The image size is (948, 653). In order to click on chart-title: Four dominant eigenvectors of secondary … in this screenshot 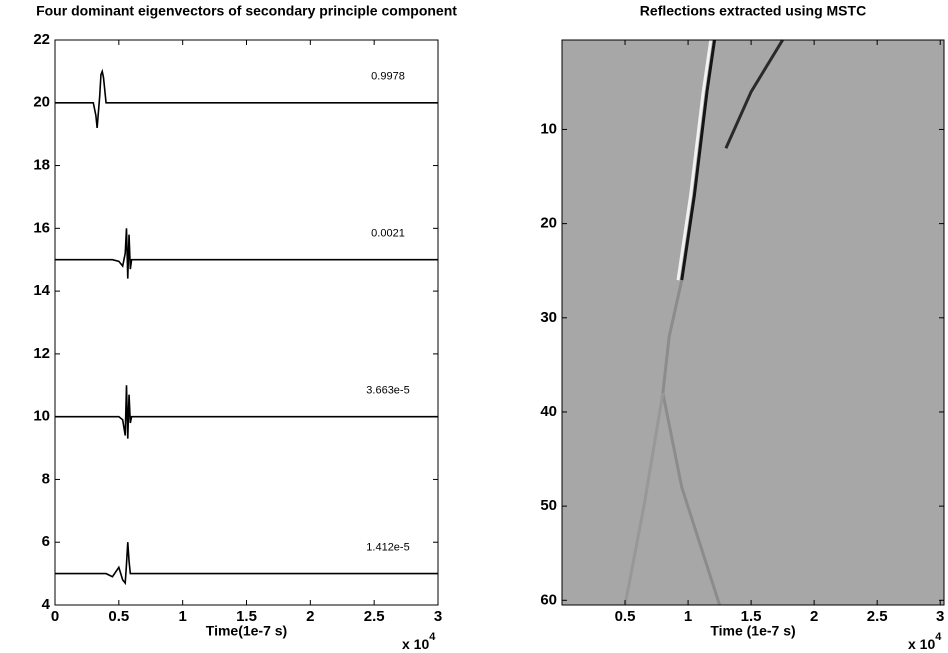, I will do `click(246, 11)`.